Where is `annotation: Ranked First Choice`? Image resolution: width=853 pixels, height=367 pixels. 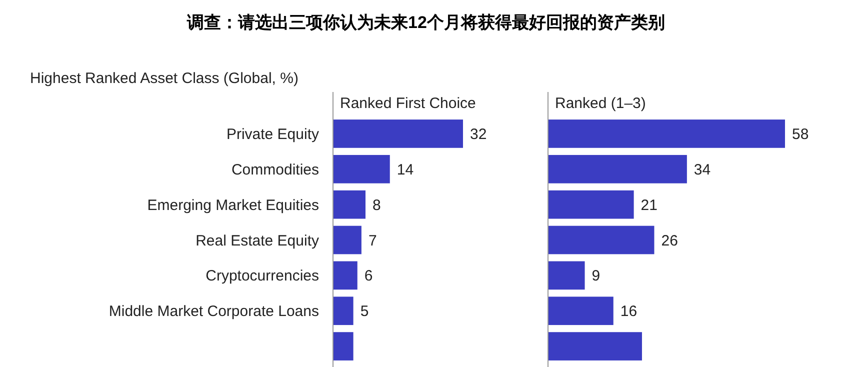
annotation: Ranked First Choice is located at coordinates (408, 103).